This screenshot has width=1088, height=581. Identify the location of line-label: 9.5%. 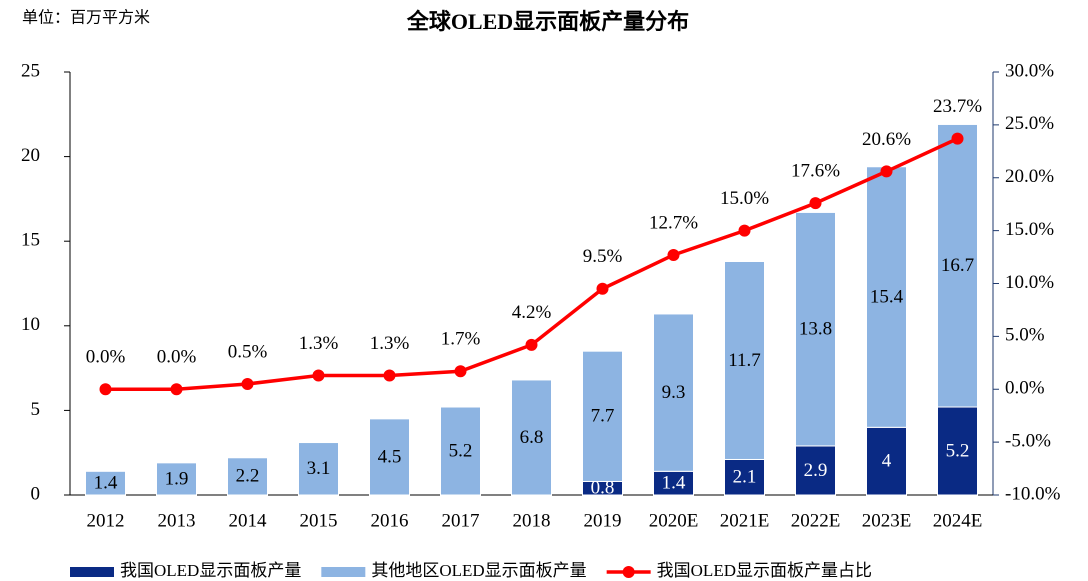
(603, 256).